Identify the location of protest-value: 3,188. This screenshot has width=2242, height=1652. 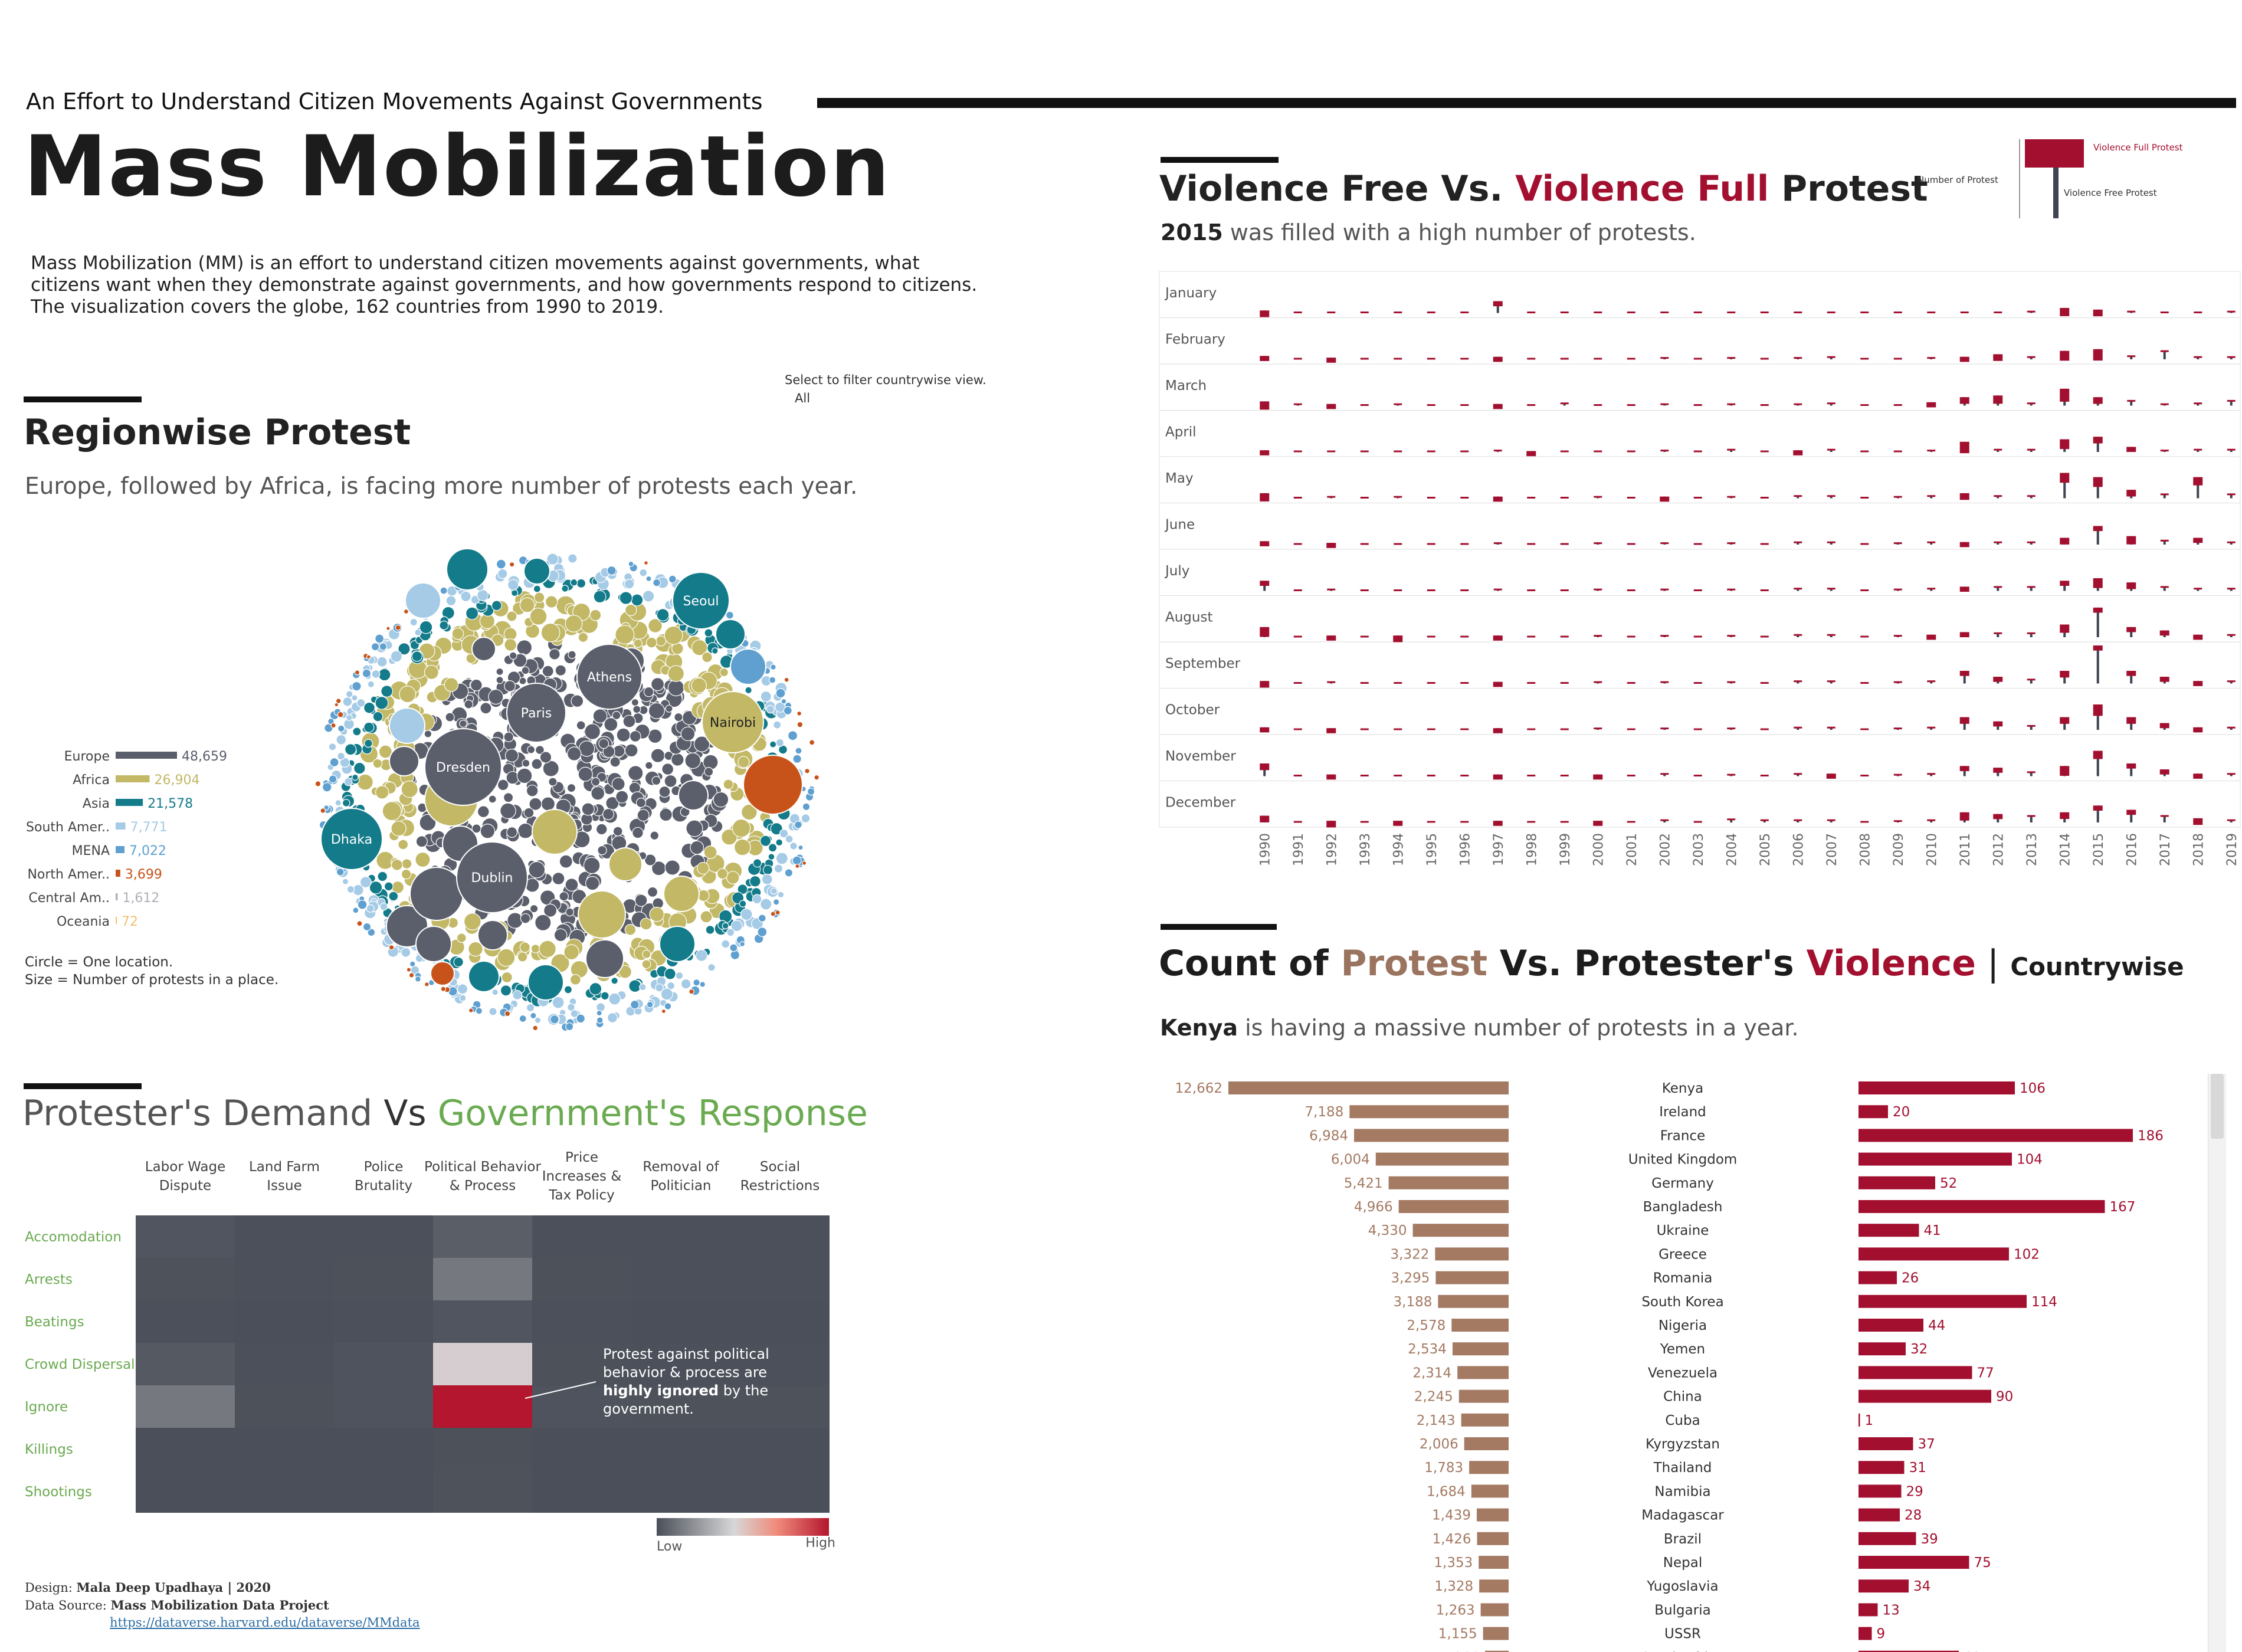
(1413, 1302).